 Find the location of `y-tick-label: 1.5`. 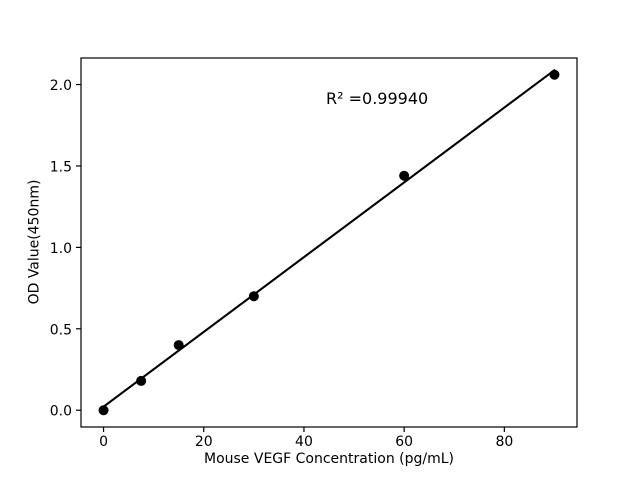

y-tick-label: 1.5 is located at coordinates (61, 167).